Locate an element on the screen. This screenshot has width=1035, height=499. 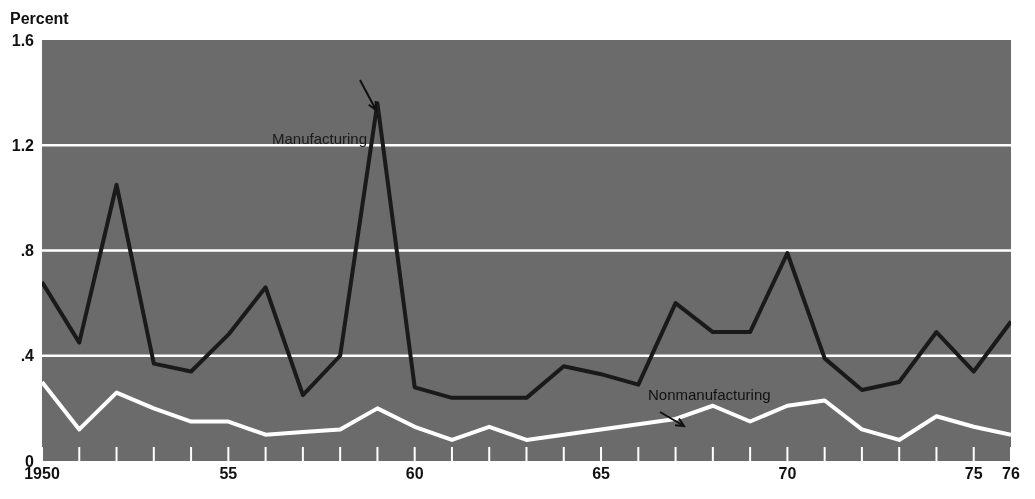
x-tick-label: 55 is located at coordinates (228, 473).